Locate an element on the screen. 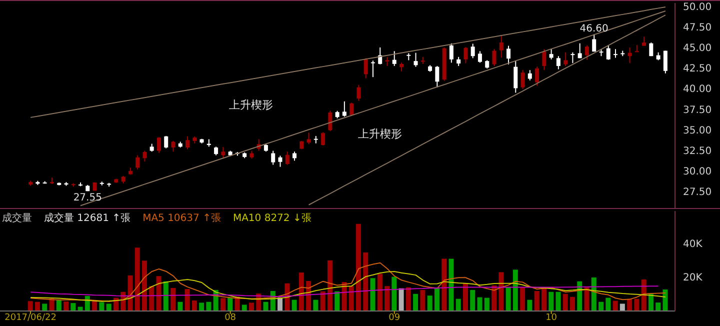 The width and height of the screenshot is (720, 326). x-tick-label: 10 is located at coordinates (552, 318).